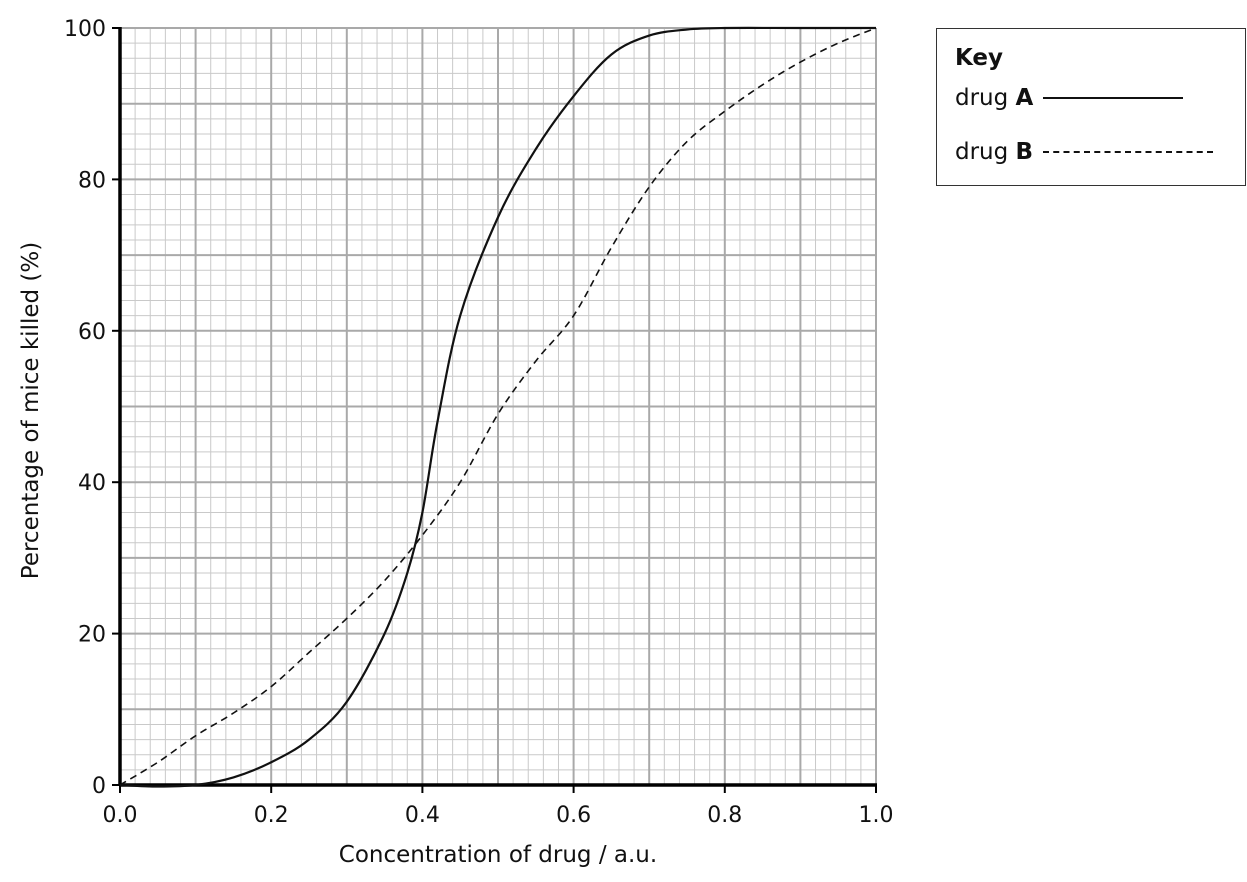 Image resolution: width=1247 pixels, height=882 pixels. Describe the element at coordinates (271, 815) in the screenshot. I see `x-tick-label: 0.2` at that location.